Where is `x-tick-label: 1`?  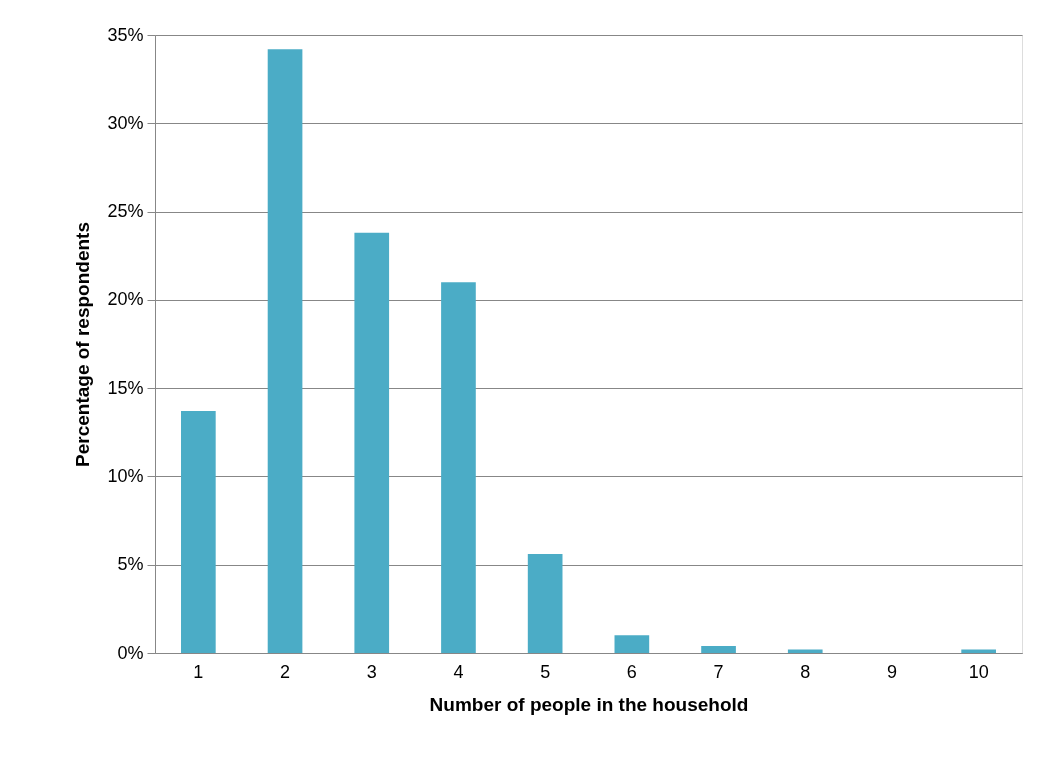
x-tick-label: 1 is located at coordinates (198, 671).